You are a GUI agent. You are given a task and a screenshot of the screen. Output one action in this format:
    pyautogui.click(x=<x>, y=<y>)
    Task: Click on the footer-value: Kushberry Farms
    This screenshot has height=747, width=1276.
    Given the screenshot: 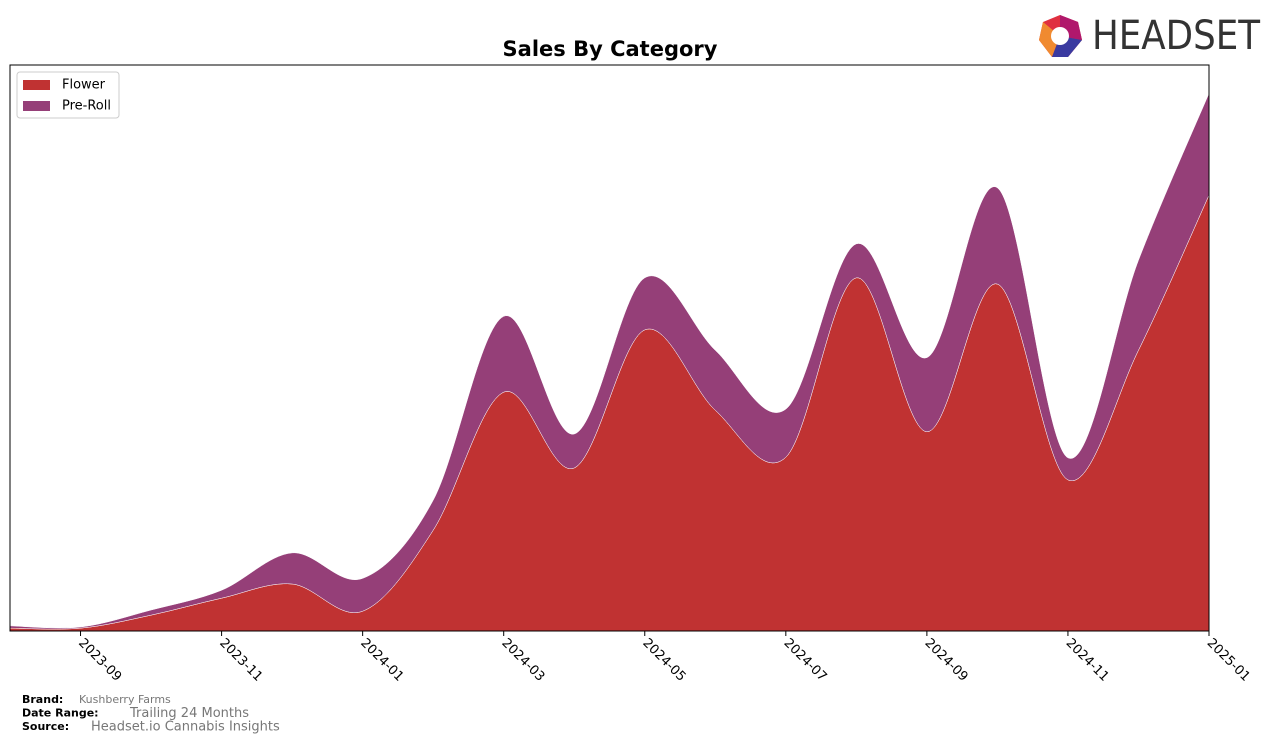 What is the action you would take?
    pyautogui.click(x=125, y=699)
    